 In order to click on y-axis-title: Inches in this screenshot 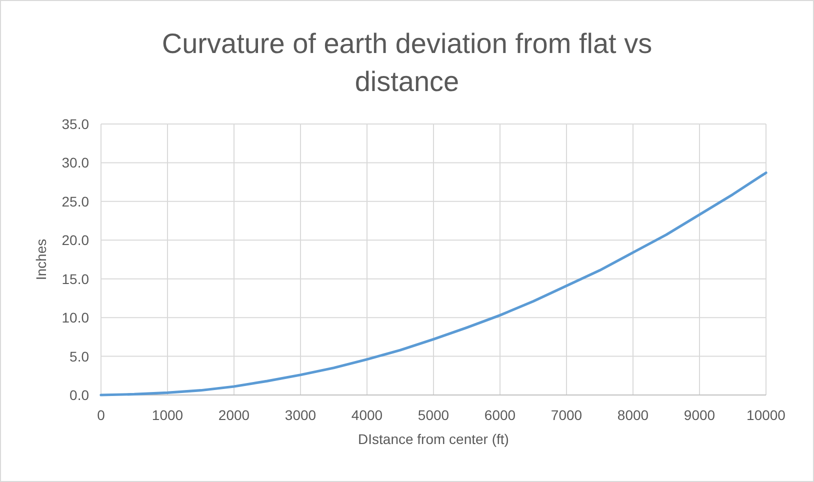, I will do `click(41, 259)`.